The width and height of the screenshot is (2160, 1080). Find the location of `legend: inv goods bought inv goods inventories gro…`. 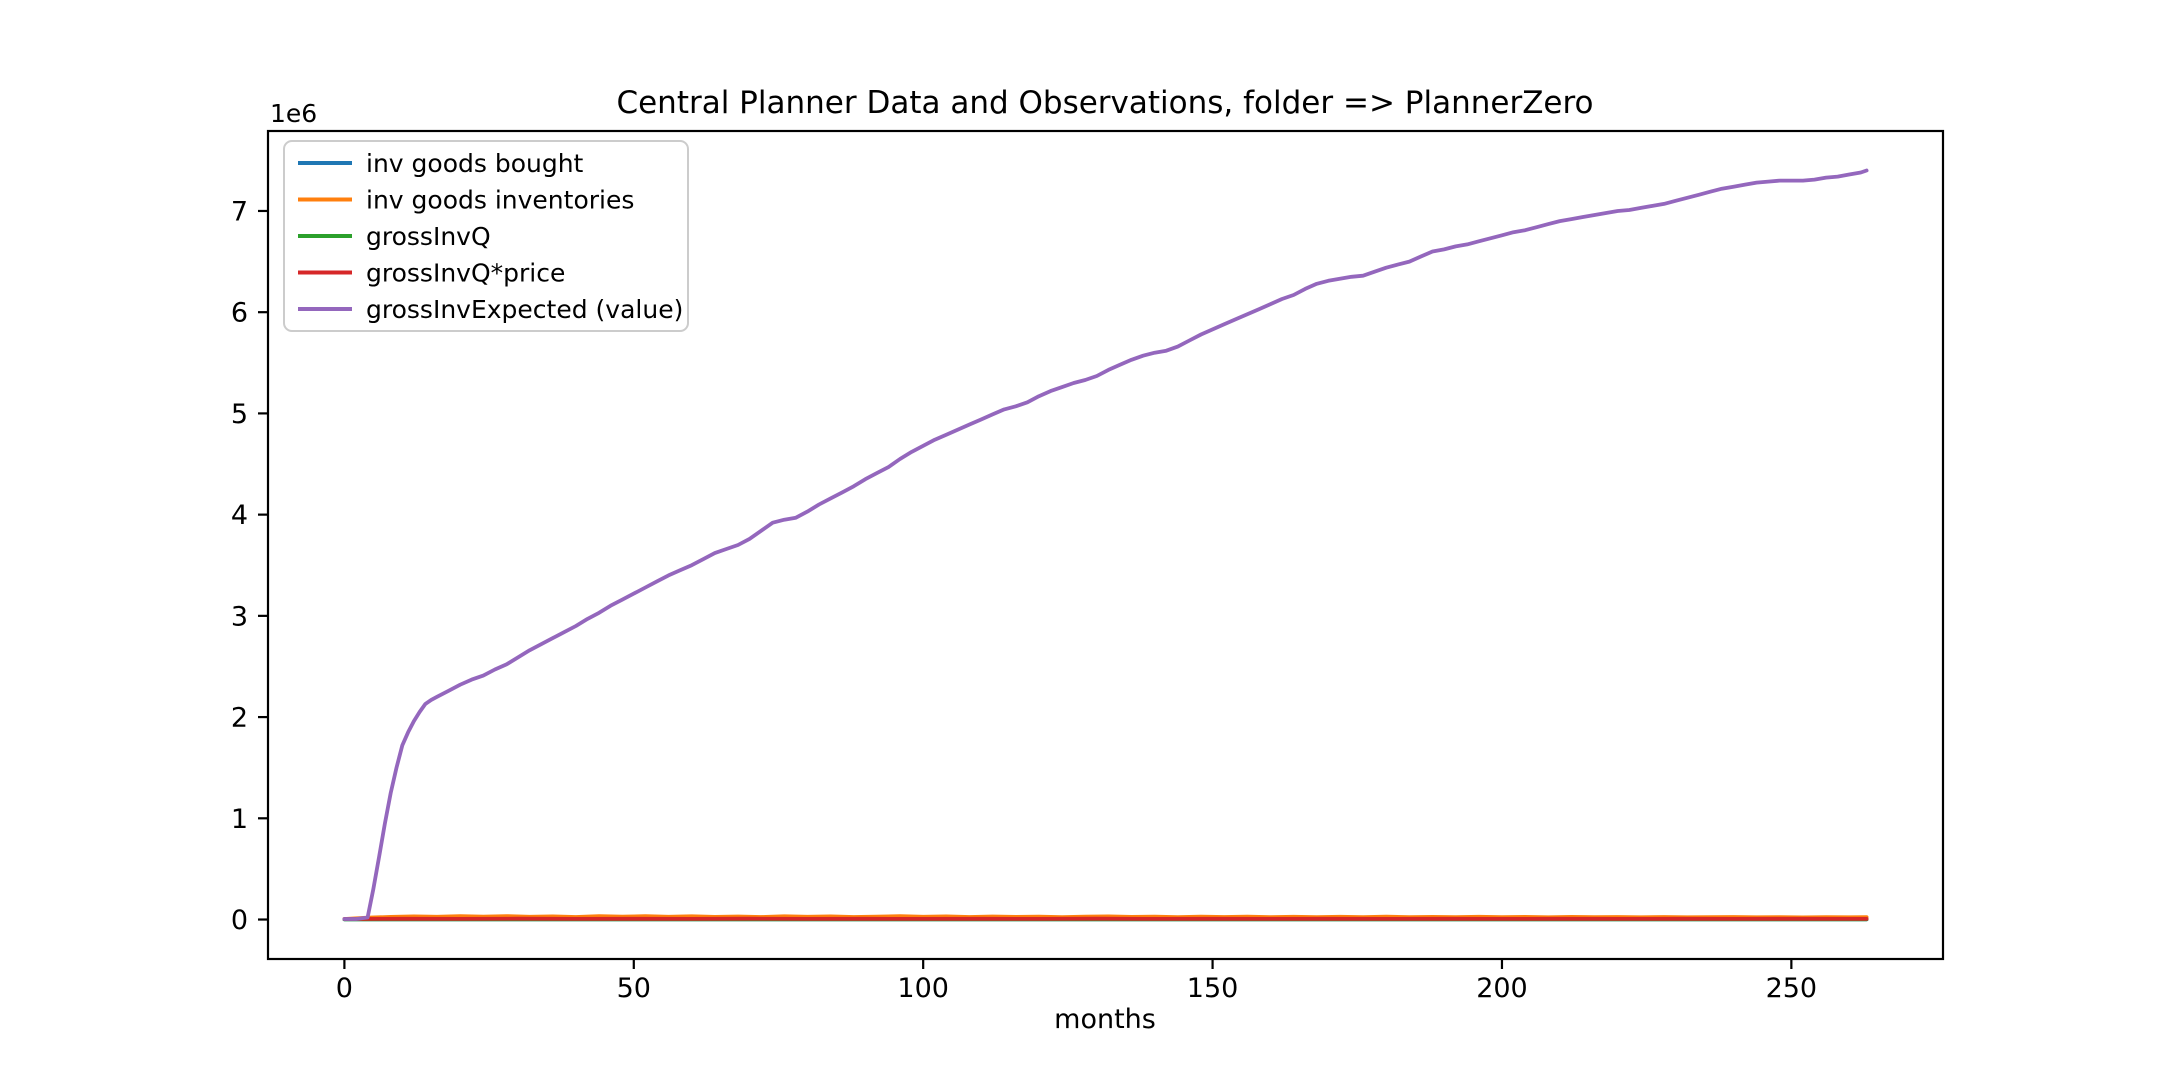

legend: inv goods bought inv goods inventories gro… is located at coordinates (486, 236).